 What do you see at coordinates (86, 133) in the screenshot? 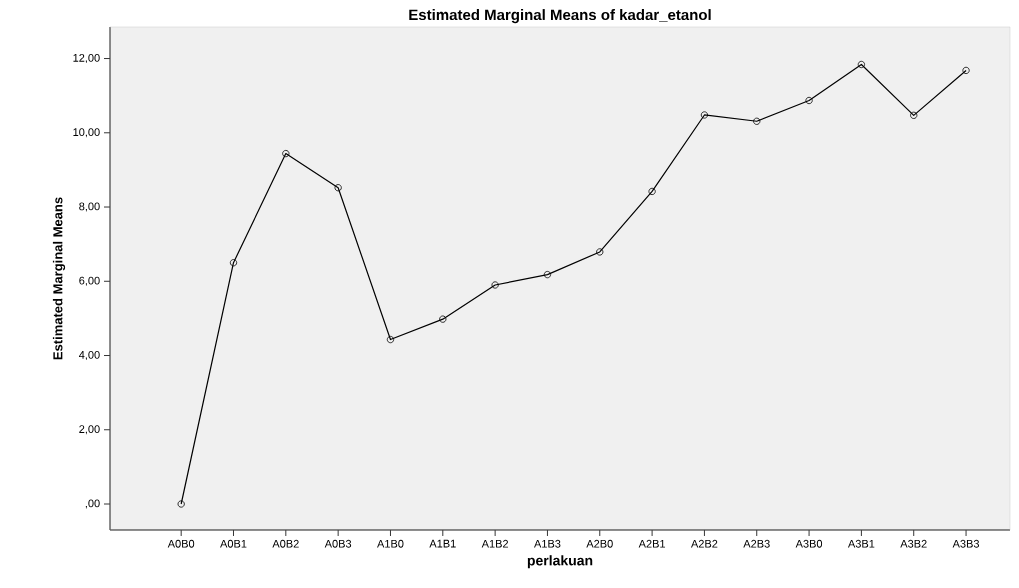
I see `y-tick-label: 10,00` at bounding box center [86, 133].